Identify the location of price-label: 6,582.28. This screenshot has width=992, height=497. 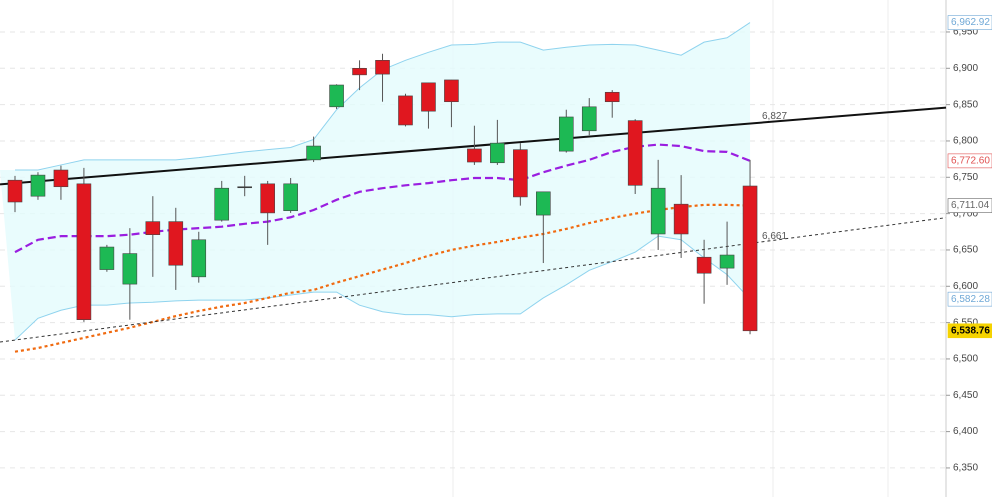
(970, 299).